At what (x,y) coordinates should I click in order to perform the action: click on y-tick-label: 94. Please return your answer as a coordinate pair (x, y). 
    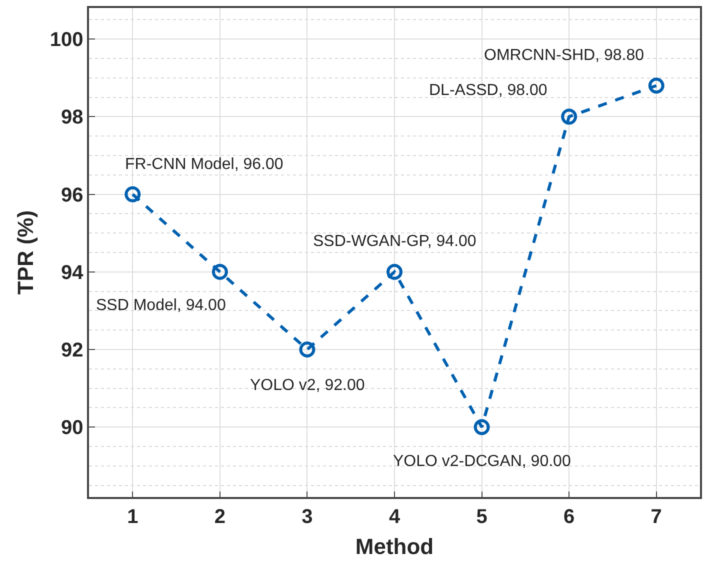
    Looking at the image, I should click on (72, 273).